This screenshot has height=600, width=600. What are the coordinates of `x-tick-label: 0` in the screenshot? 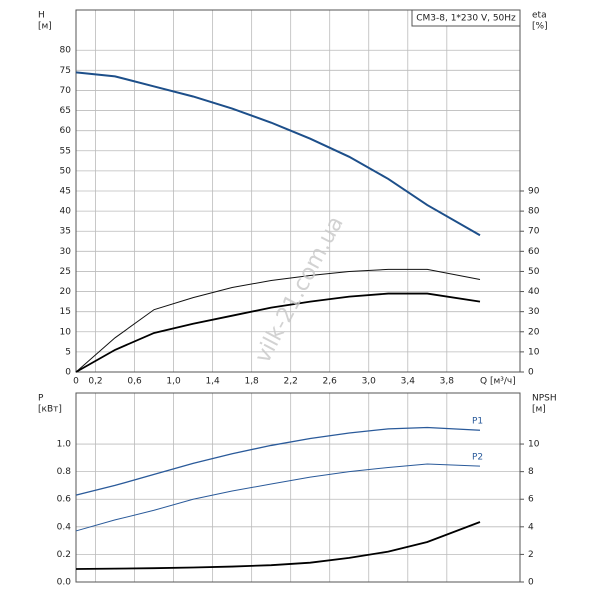 It's located at (76, 382).